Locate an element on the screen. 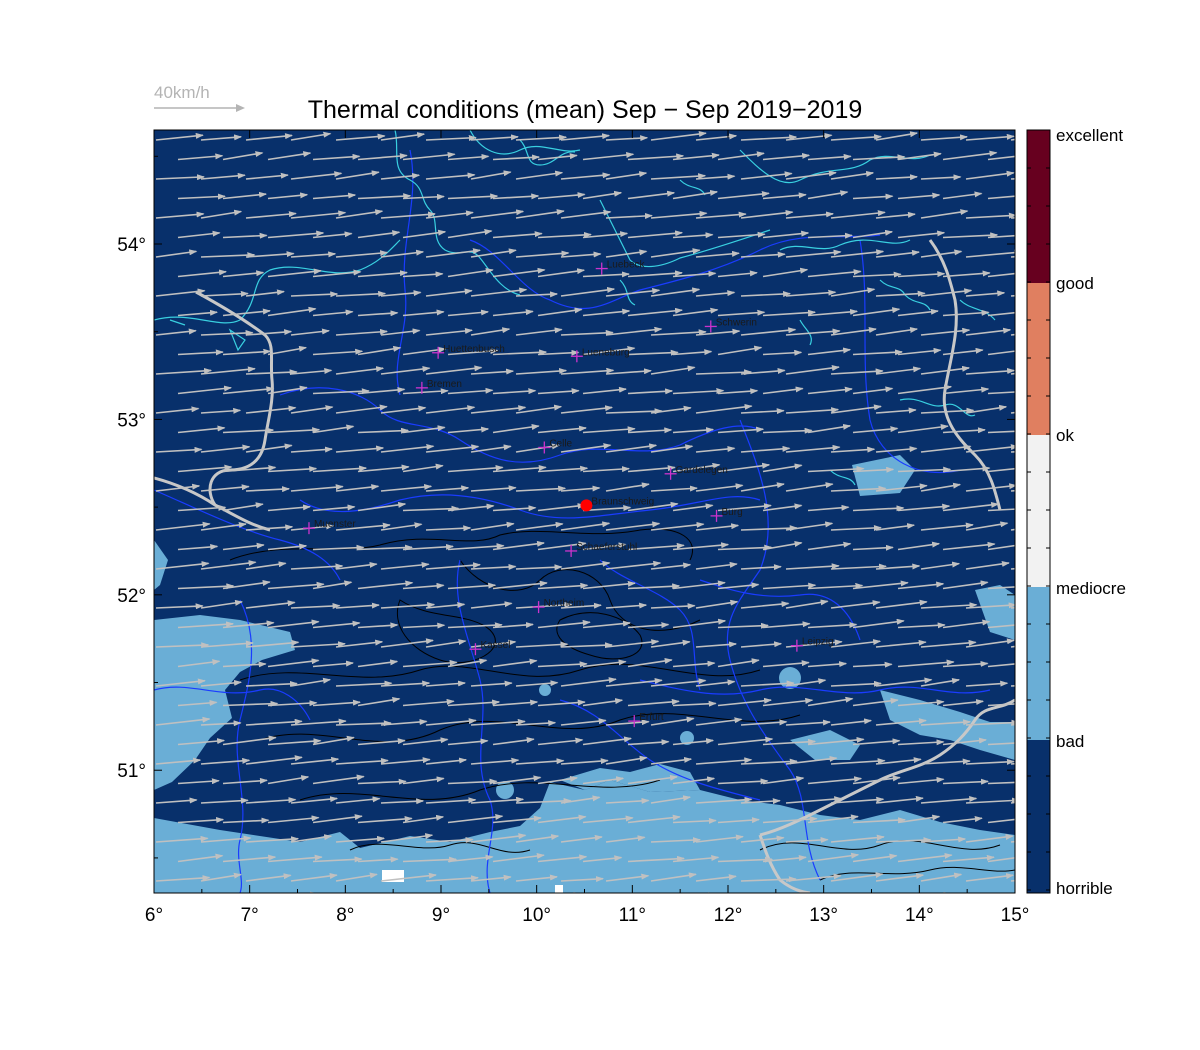 This screenshot has height=1050, width=1200. city-schaeferstuhl: Schaeferstuhl is located at coordinates (601, 549).